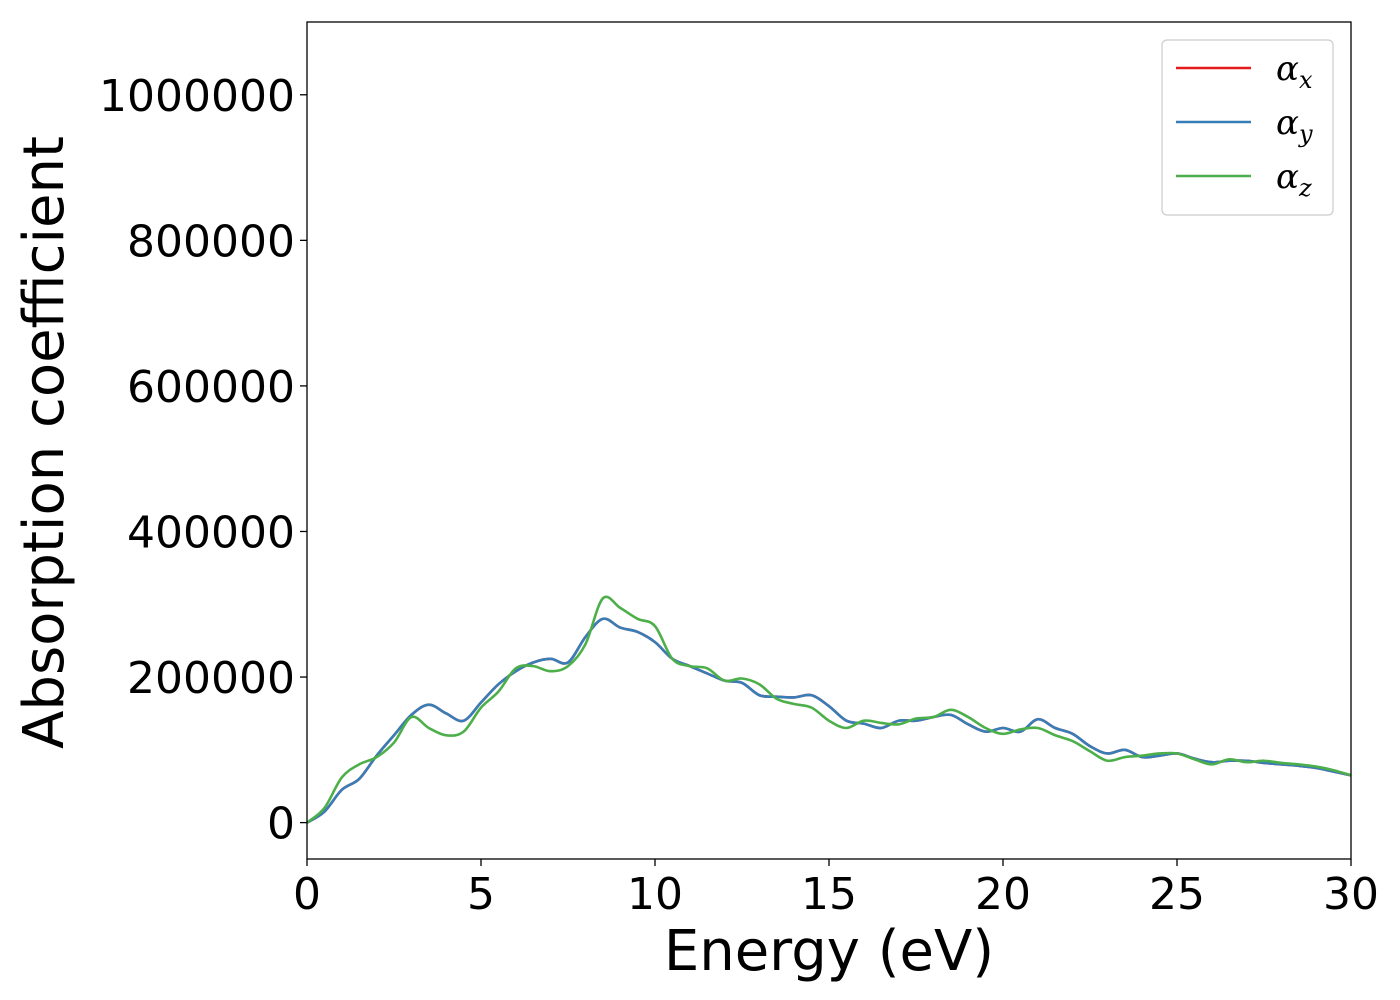 This screenshot has width=1400, height=1000. Describe the element at coordinates (211, 241) in the screenshot. I see `y-tick-label: 800000` at that location.